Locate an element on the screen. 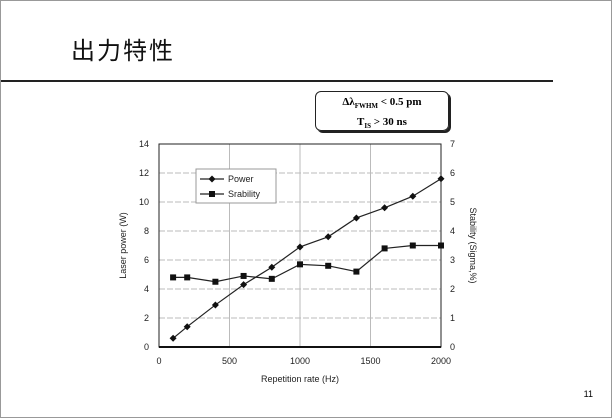 The height and width of the screenshot is (418, 612). condition-linewidth: ΔλFWHM < 0.5 pm is located at coordinates (382, 103).